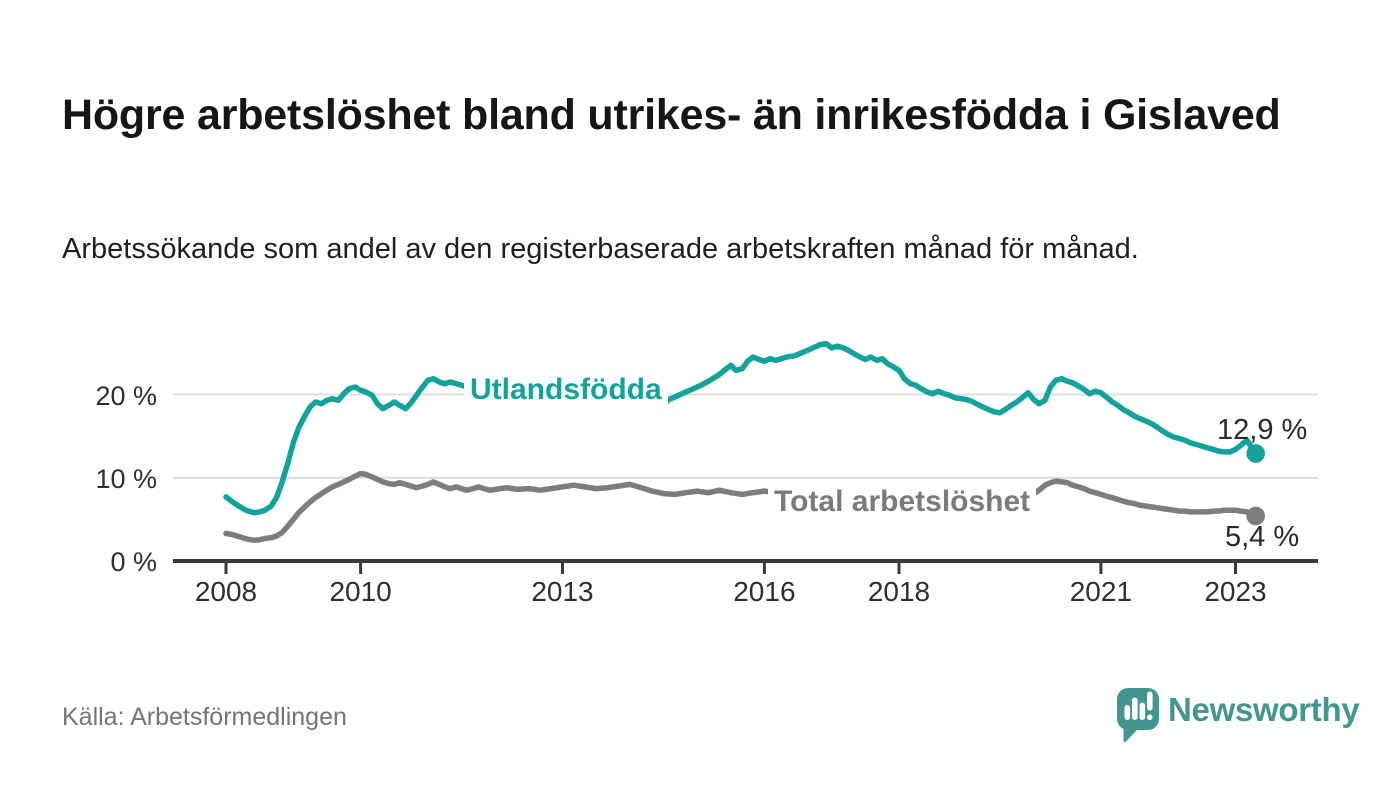 The image size is (1400, 794). Describe the element at coordinates (1235, 591) in the screenshot. I see `x-tick-label: 2023` at that location.